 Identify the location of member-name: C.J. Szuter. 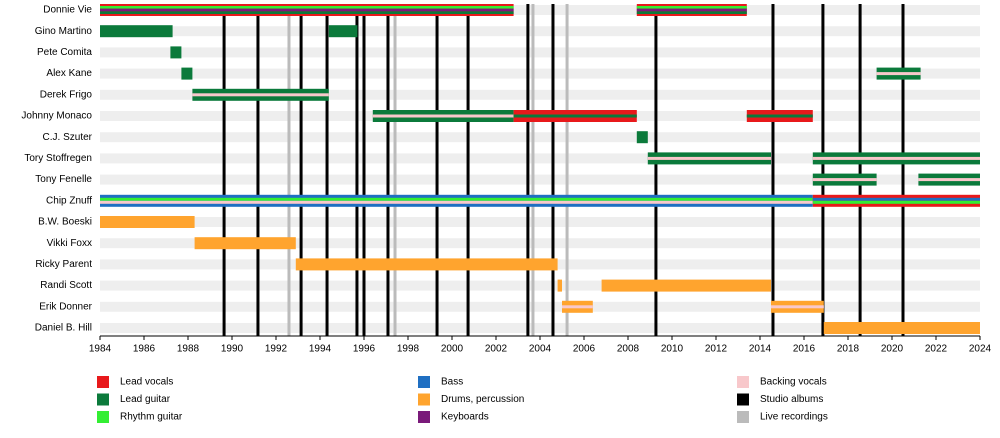
(68, 137).